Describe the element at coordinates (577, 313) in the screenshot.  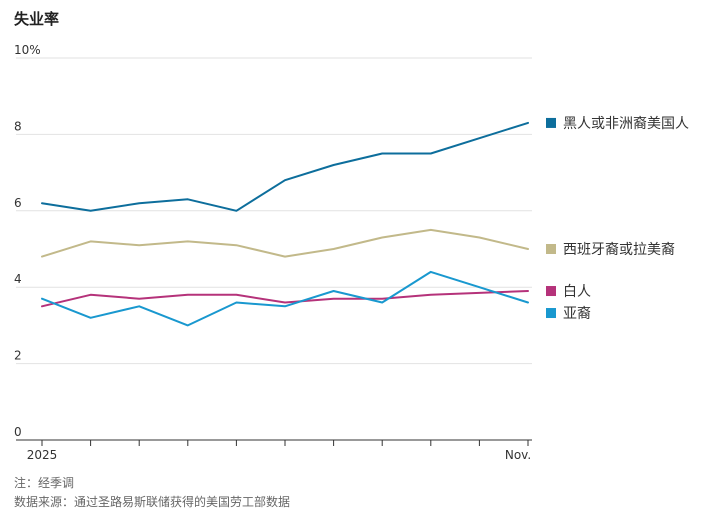
I see `legend-label: 亚裔` at that location.